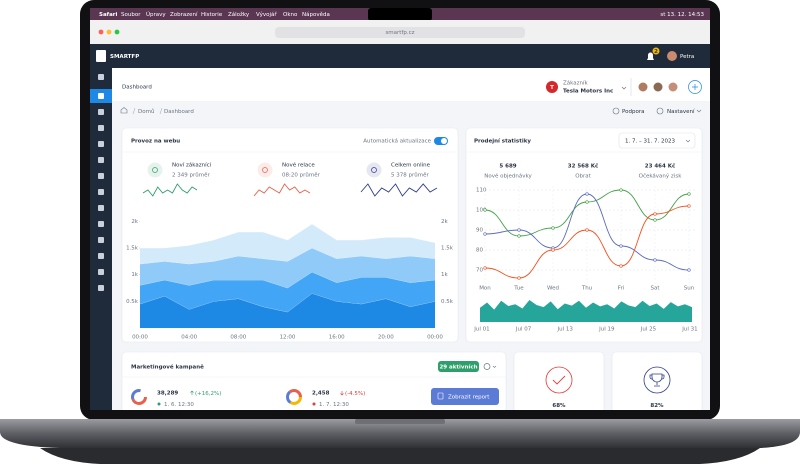 The image size is (800, 464). Describe the element at coordinates (117, 32) in the screenshot. I see `window-zoom` at that location.